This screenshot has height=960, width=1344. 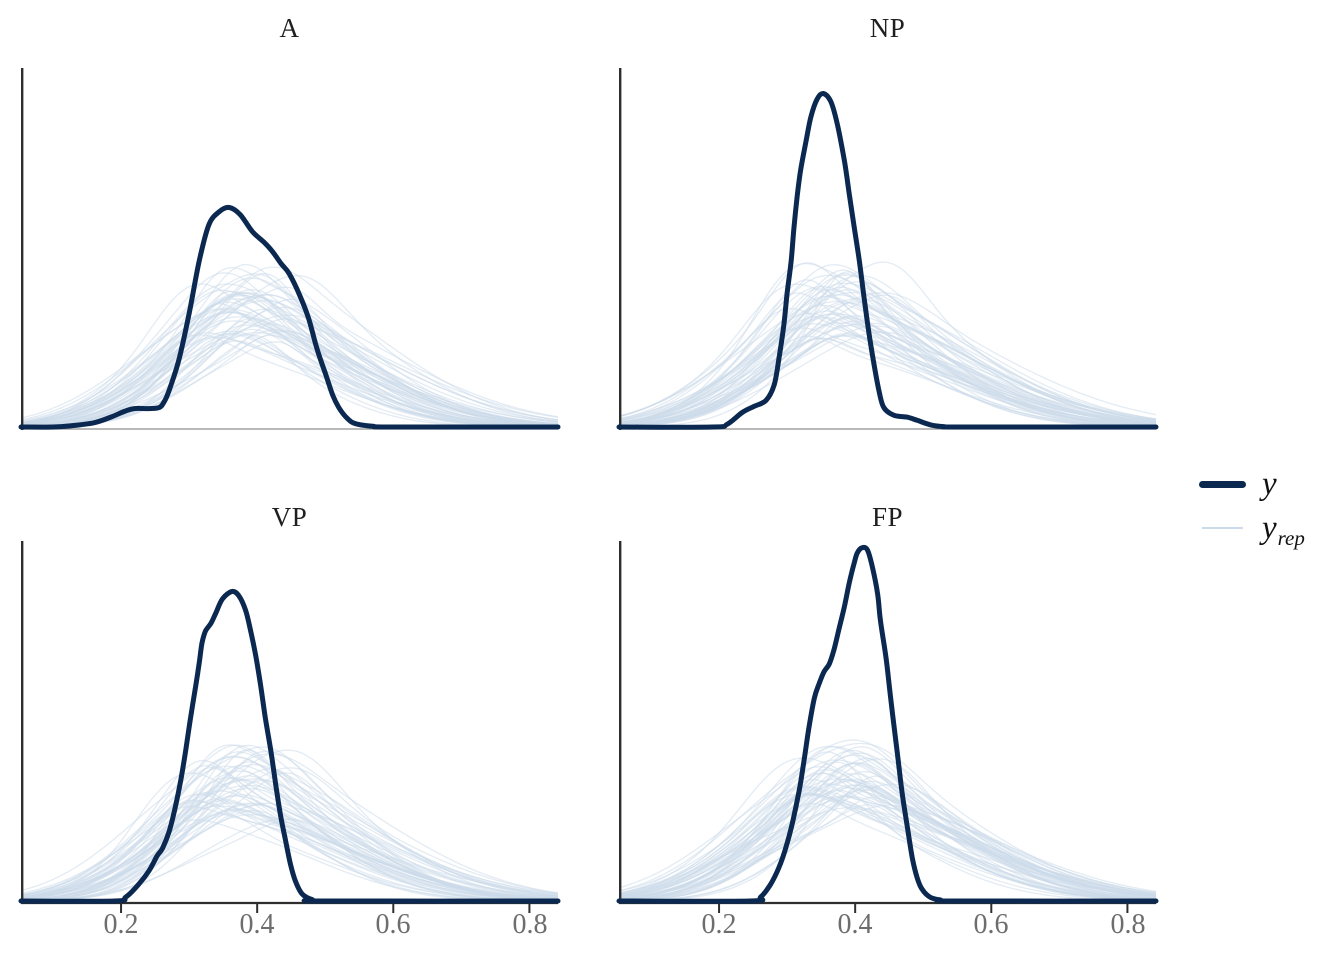 I want to click on panel-title-NP: NP, so click(x=887, y=28).